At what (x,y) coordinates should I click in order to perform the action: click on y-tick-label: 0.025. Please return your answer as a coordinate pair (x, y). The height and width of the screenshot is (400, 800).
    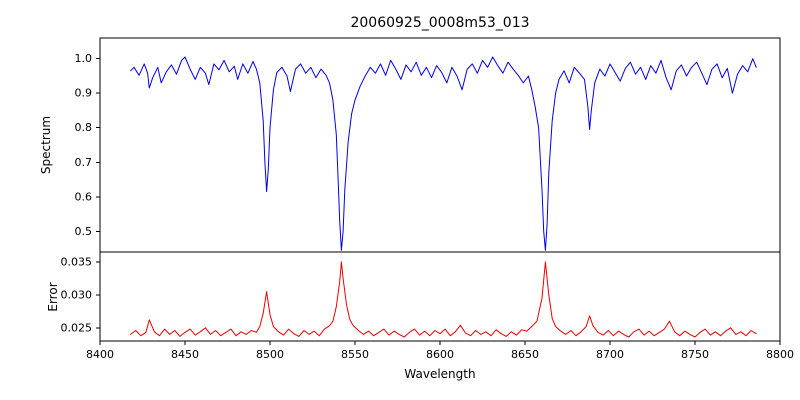
    Looking at the image, I should click on (77, 327).